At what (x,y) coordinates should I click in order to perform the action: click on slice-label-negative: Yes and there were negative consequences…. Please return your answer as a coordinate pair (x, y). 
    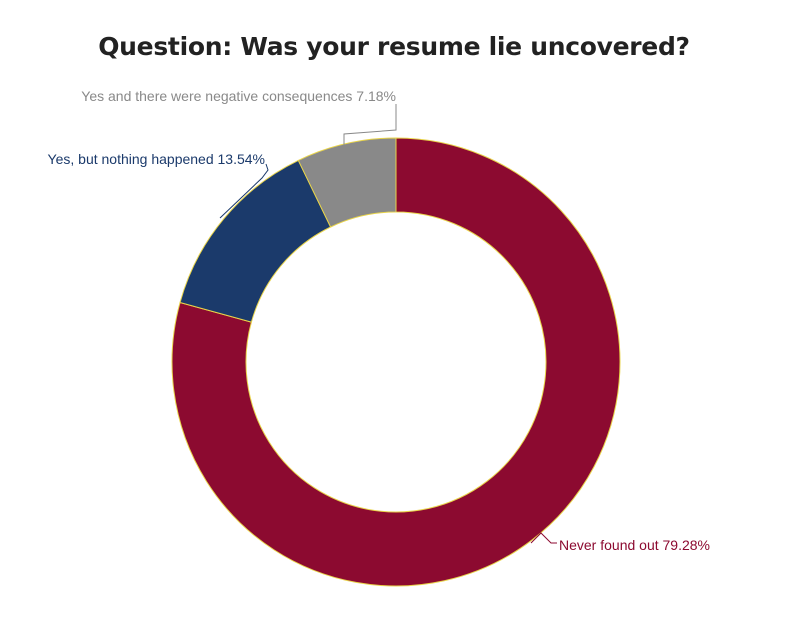
    Looking at the image, I should click on (238, 96).